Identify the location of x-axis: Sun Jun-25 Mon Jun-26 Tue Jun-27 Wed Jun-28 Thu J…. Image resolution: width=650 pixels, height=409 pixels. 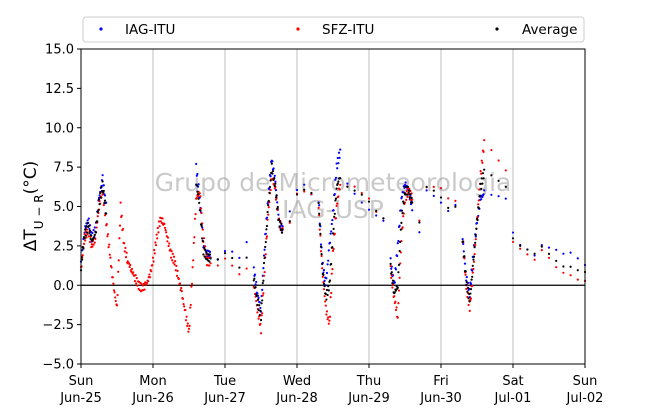
(331, 385).